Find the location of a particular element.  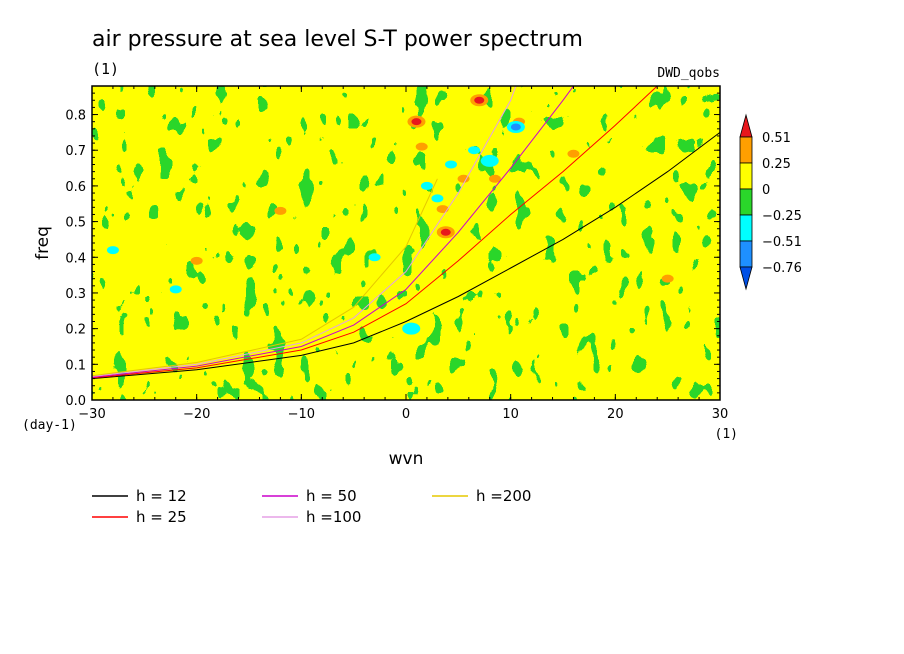

y-axis-title: freq is located at coordinates (43, 243).